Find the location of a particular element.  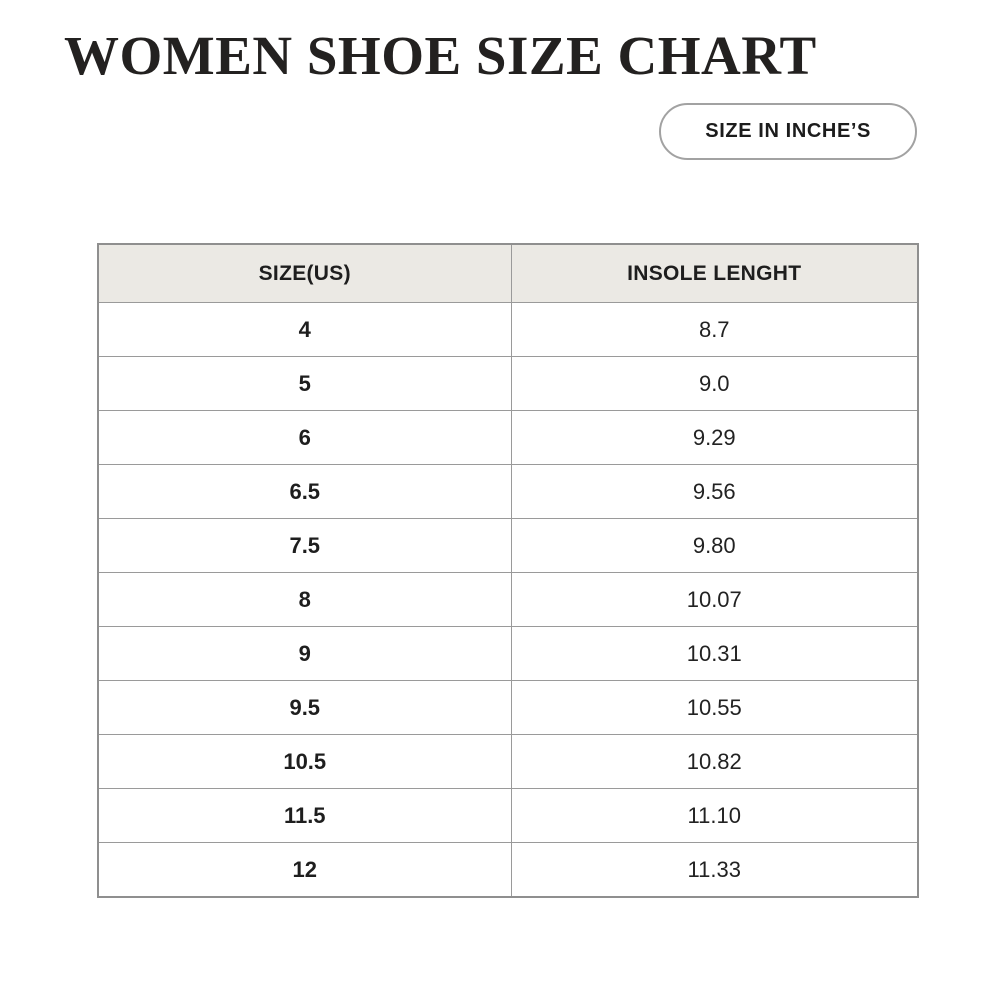

table-row: 9 10.31 is located at coordinates (508, 653).